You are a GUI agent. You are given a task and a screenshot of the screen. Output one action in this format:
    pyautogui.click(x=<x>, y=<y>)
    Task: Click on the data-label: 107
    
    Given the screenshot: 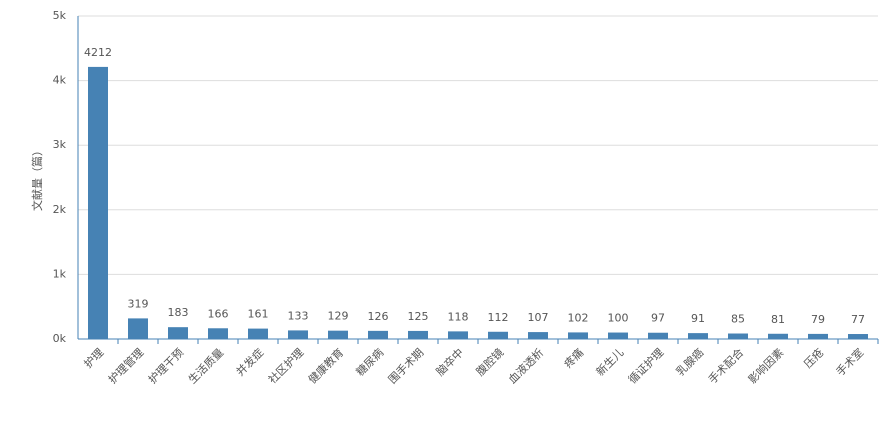 What is the action you would take?
    pyautogui.click(x=538, y=317)
    